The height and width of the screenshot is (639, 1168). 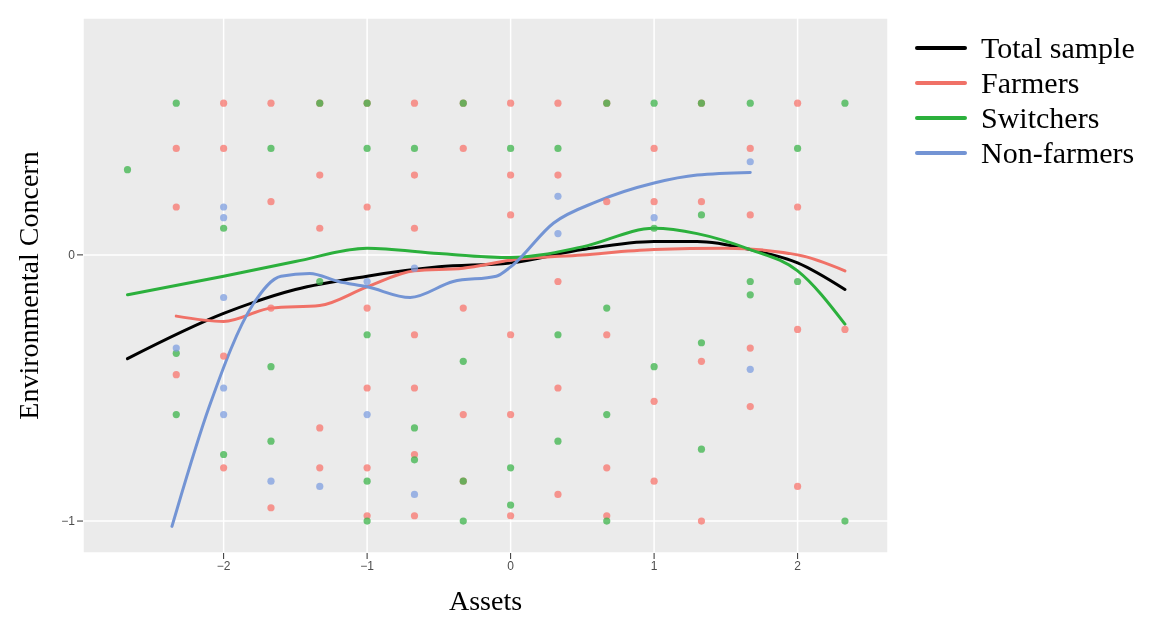 What do you see at coordinates (1058, 152) in the screenshot?
I see `legend-label: Non-farmers` at bounding box center [1058, 152].